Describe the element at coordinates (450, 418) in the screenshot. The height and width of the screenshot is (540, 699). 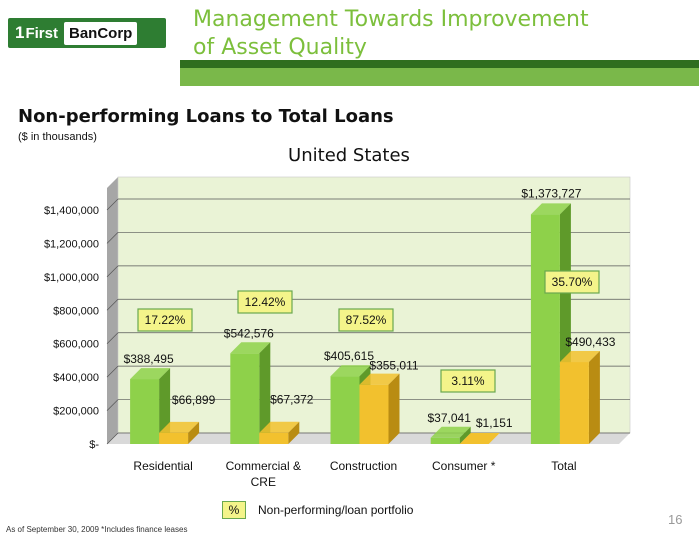
I see `data-label-green: $37,041` at that location.